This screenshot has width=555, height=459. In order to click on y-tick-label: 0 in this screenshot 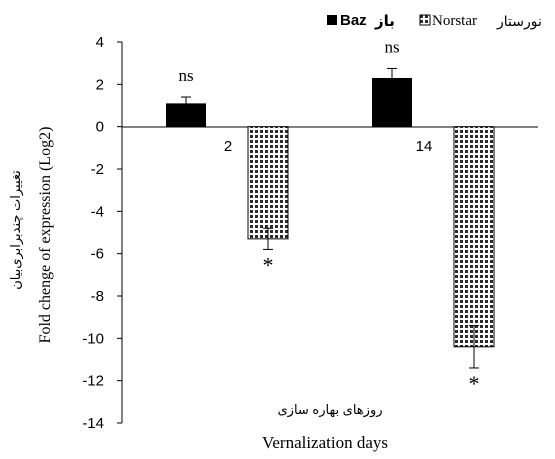, I will do `click(100, 127)`.